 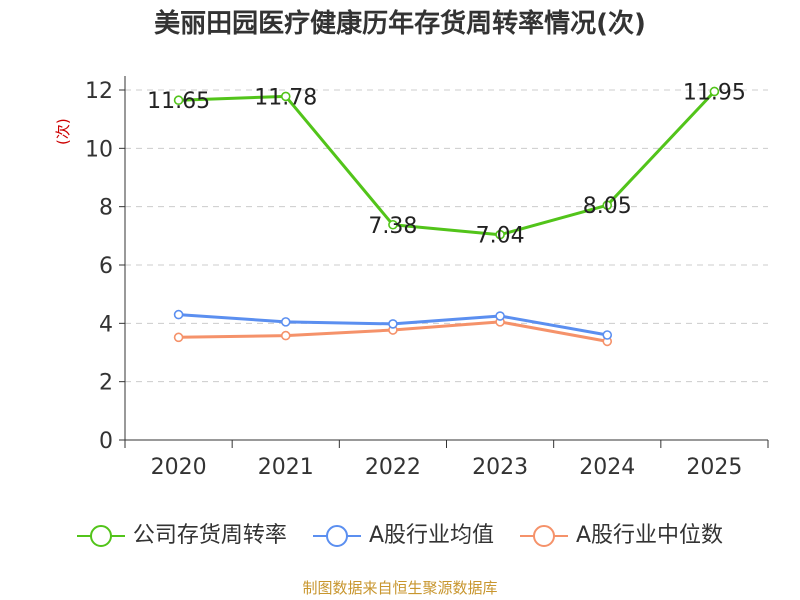 What do you see at coordinates (400, 24) in the screenshot?
I see `chart-title: 美丽田园医疗健康历年存货周转率情况(次)` at bounding box center [400, 24].